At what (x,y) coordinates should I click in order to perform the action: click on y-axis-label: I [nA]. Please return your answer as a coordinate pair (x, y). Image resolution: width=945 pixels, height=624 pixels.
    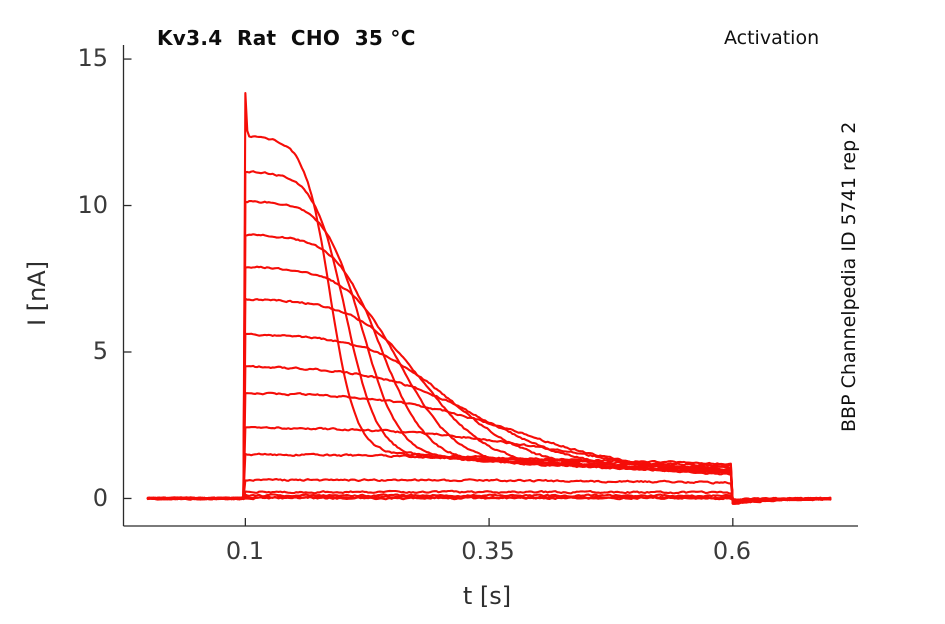
    Looking at the image, I should click on (37, 293).